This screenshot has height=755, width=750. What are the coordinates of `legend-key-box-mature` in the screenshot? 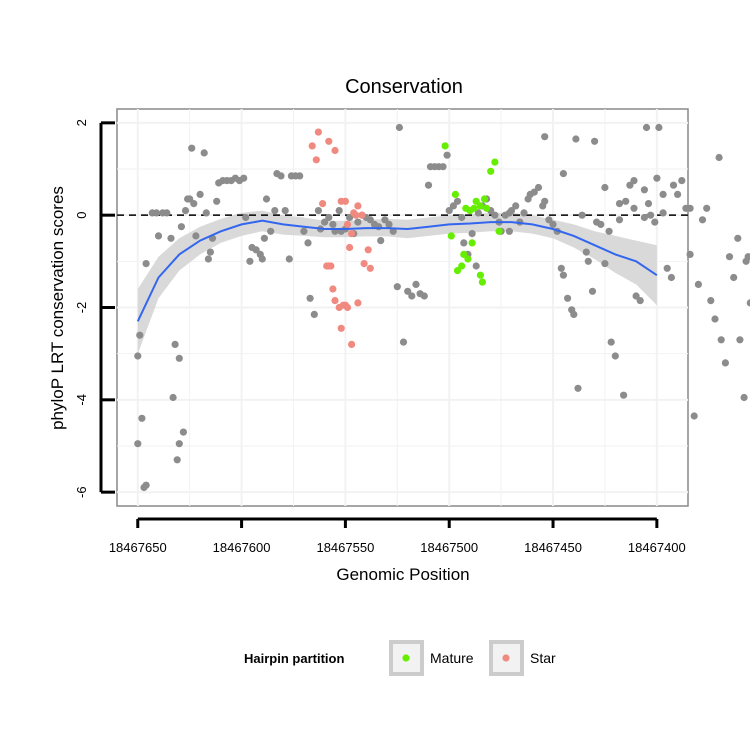 It's located at (406, 658).